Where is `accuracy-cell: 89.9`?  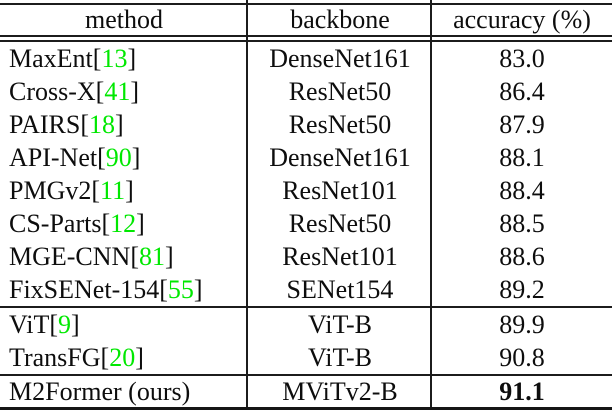 accuracy-cell: 89.9 is located at coordinates (522, 324).